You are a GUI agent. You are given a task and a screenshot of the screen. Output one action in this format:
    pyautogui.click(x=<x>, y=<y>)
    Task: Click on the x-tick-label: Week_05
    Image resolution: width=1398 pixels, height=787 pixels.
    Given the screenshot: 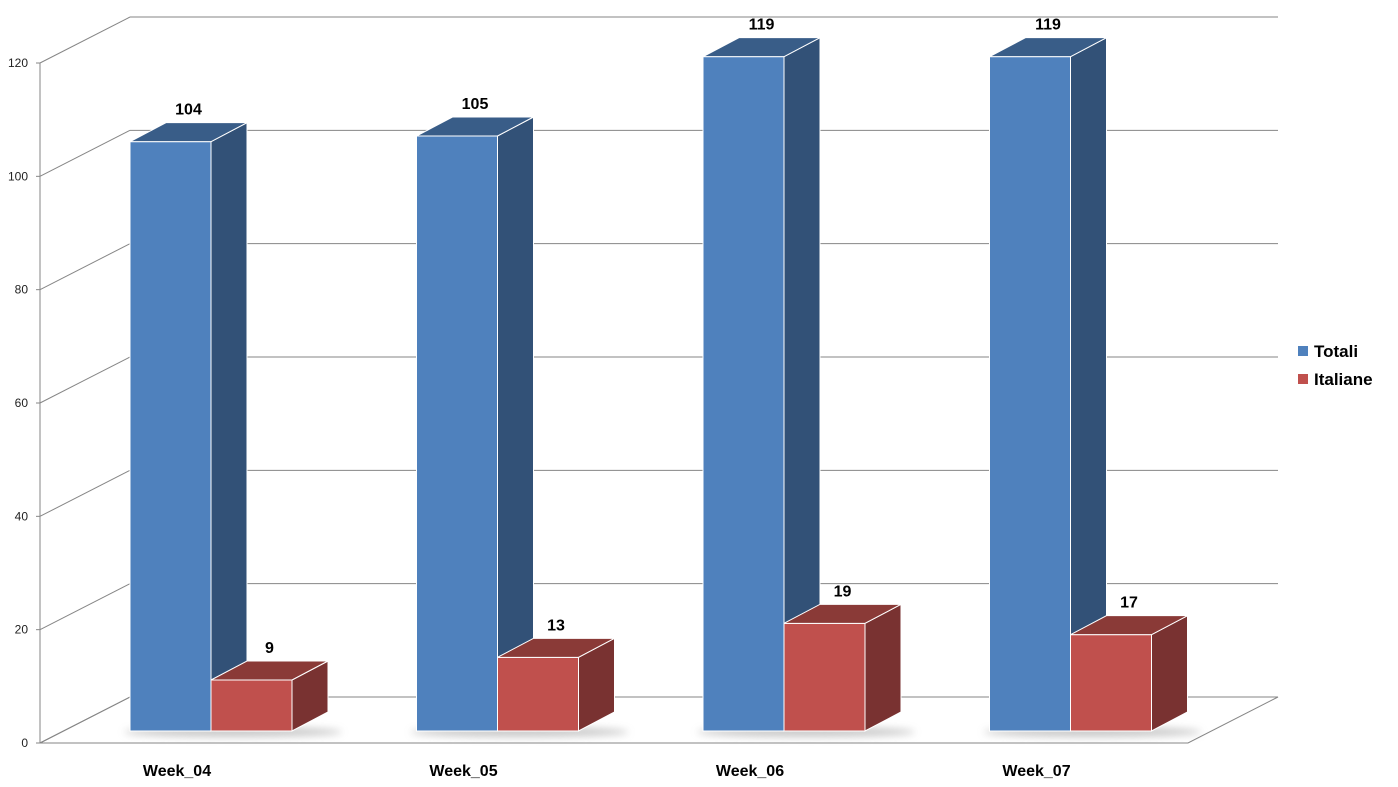 What is the action you would take?
    pyautogui.click(x=463, y=771)
    